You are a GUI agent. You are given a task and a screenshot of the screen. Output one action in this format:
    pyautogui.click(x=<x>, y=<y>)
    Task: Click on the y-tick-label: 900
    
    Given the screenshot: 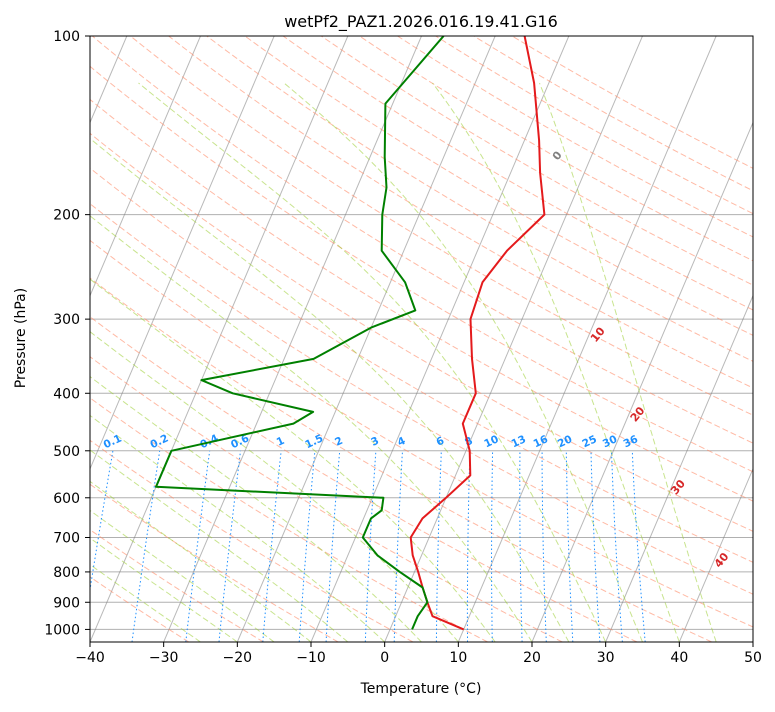 What is the action you would take?
    pyautogui.click(x=66, y=603)
    